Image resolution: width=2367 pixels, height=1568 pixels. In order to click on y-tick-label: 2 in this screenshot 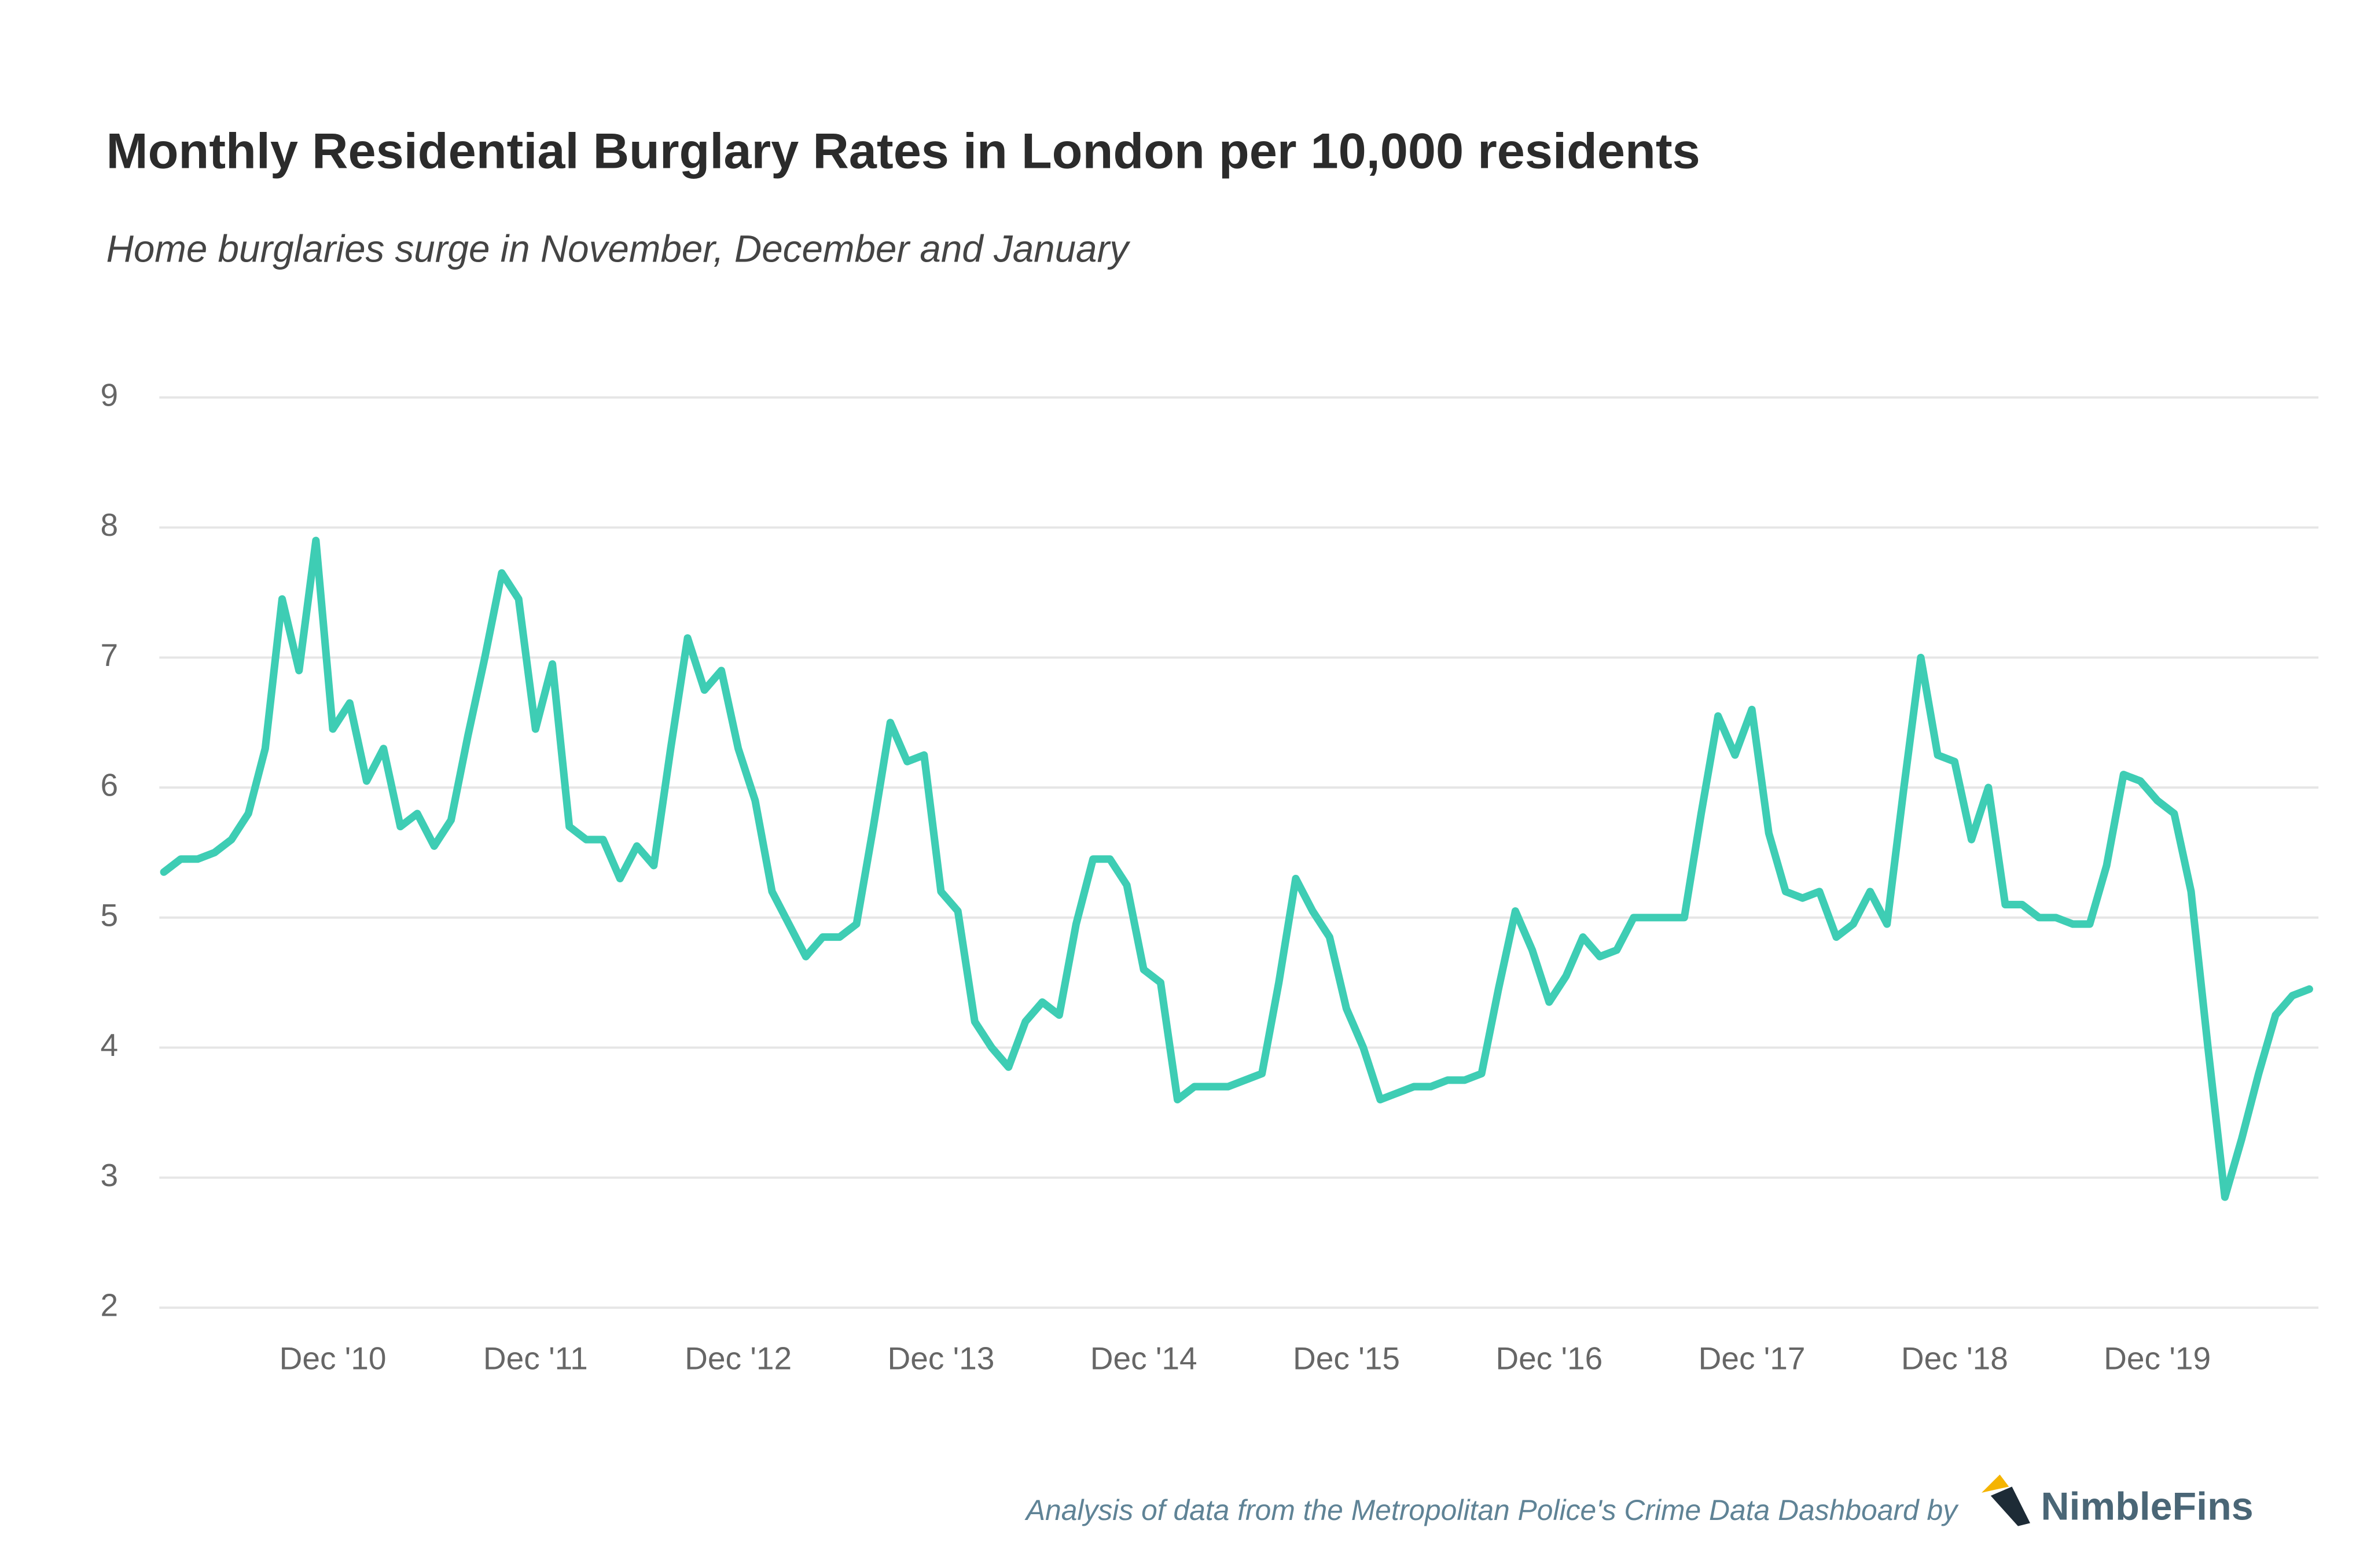, I will do `click(109, 1305)`.